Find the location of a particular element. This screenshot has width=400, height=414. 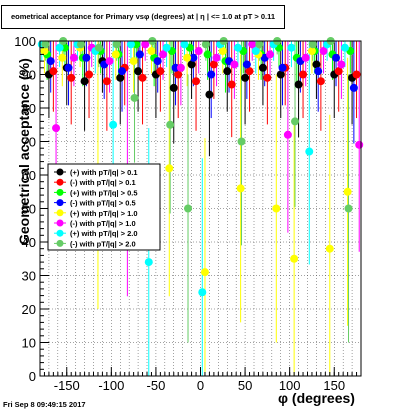

y-tick-label: 10 is located at coordinates (29, 343).